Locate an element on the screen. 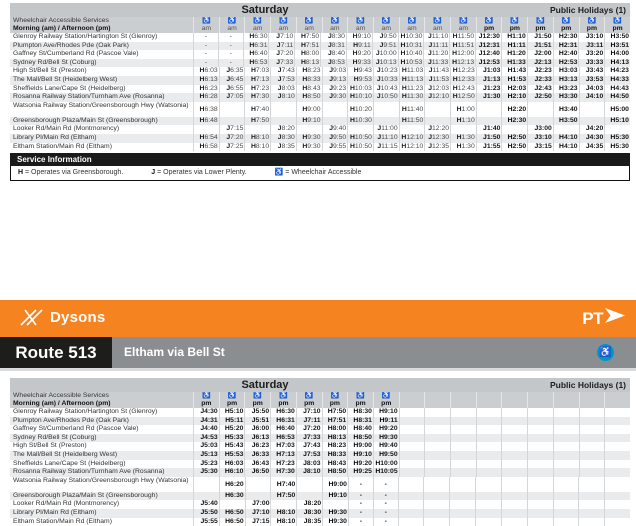  time-cell: J3:20 is located at coordinates (591, 54).